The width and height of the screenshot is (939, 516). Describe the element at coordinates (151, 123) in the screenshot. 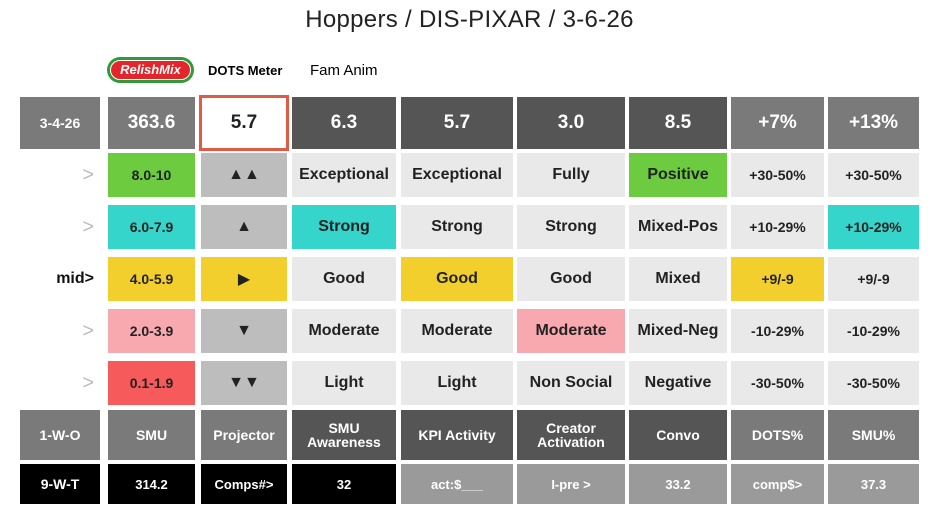

I see `smu-value: 363.6` at that location.